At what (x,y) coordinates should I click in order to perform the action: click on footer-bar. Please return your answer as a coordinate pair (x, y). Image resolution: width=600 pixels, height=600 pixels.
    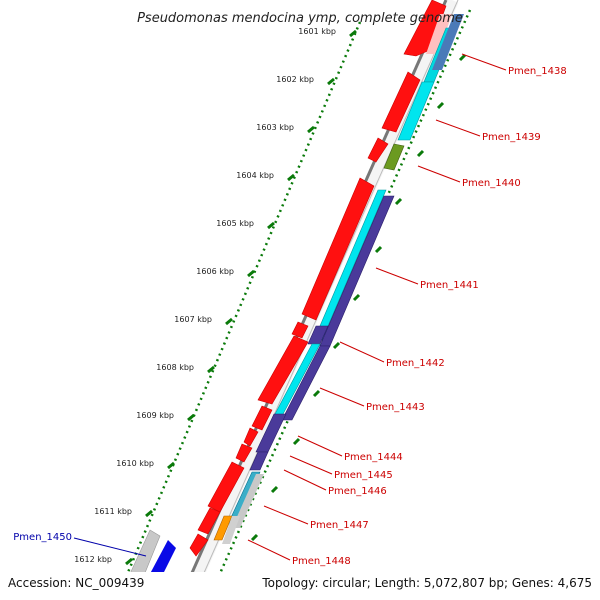
    Looking at the image, I should click on (300, 586).